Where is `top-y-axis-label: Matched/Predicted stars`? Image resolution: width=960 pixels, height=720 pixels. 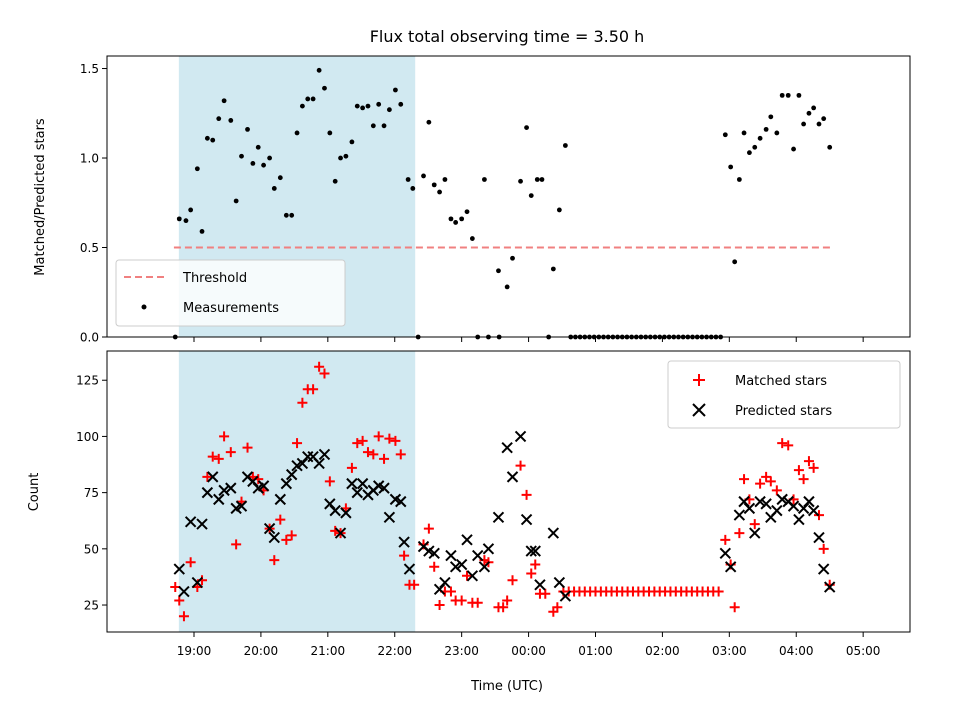
top-y-axis-label: Matched/Predicted stars is located at coordinates (40, 197).